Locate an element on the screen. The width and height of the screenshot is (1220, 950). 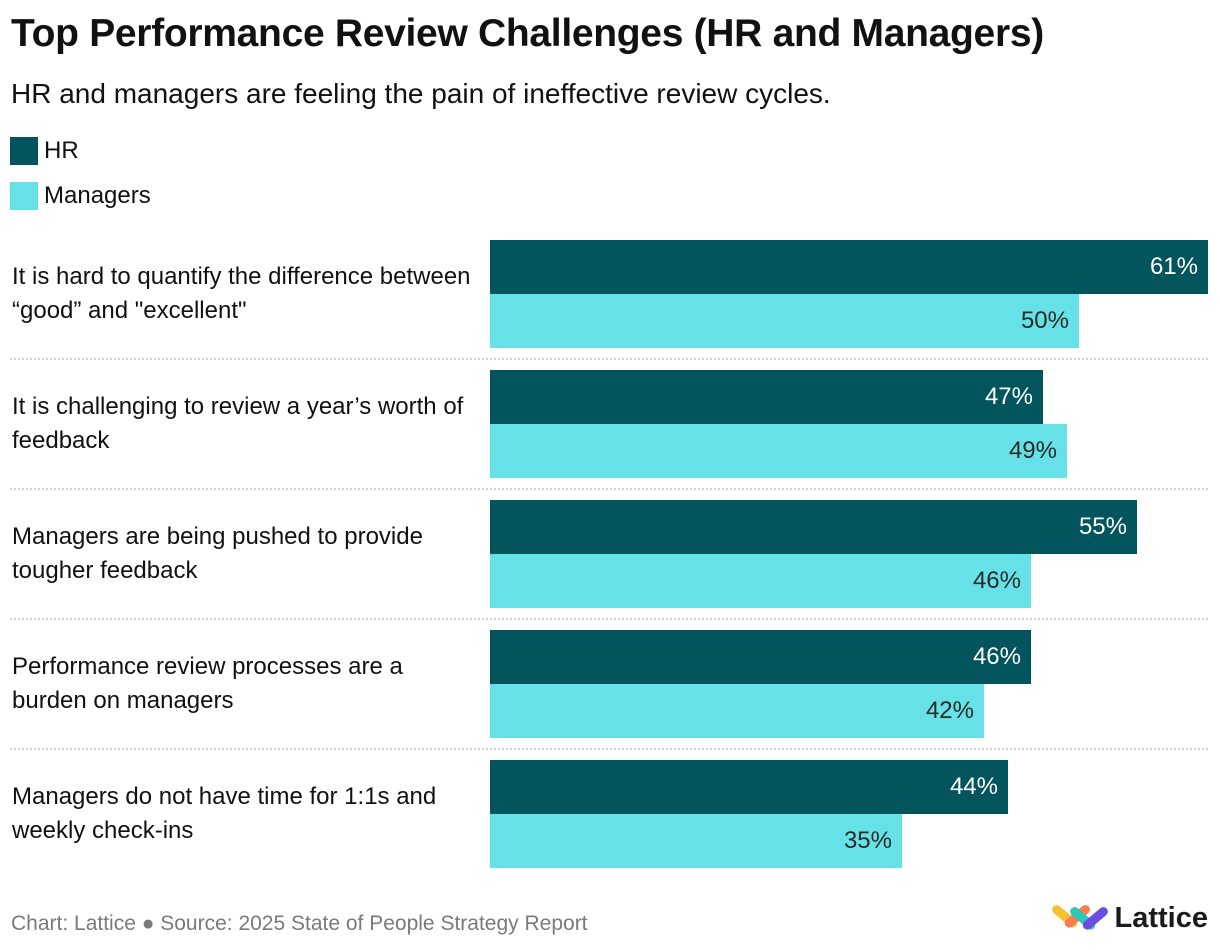
bar-value-label: 35% is located at coordinates (867, 840).